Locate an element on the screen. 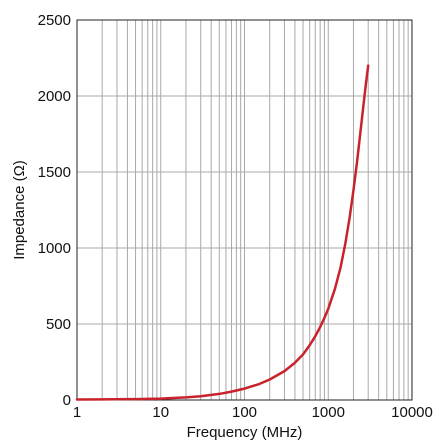 The height and width of the screenshot is (446, 445). x-tick-label: 10 is located at coordinates (160, 412).